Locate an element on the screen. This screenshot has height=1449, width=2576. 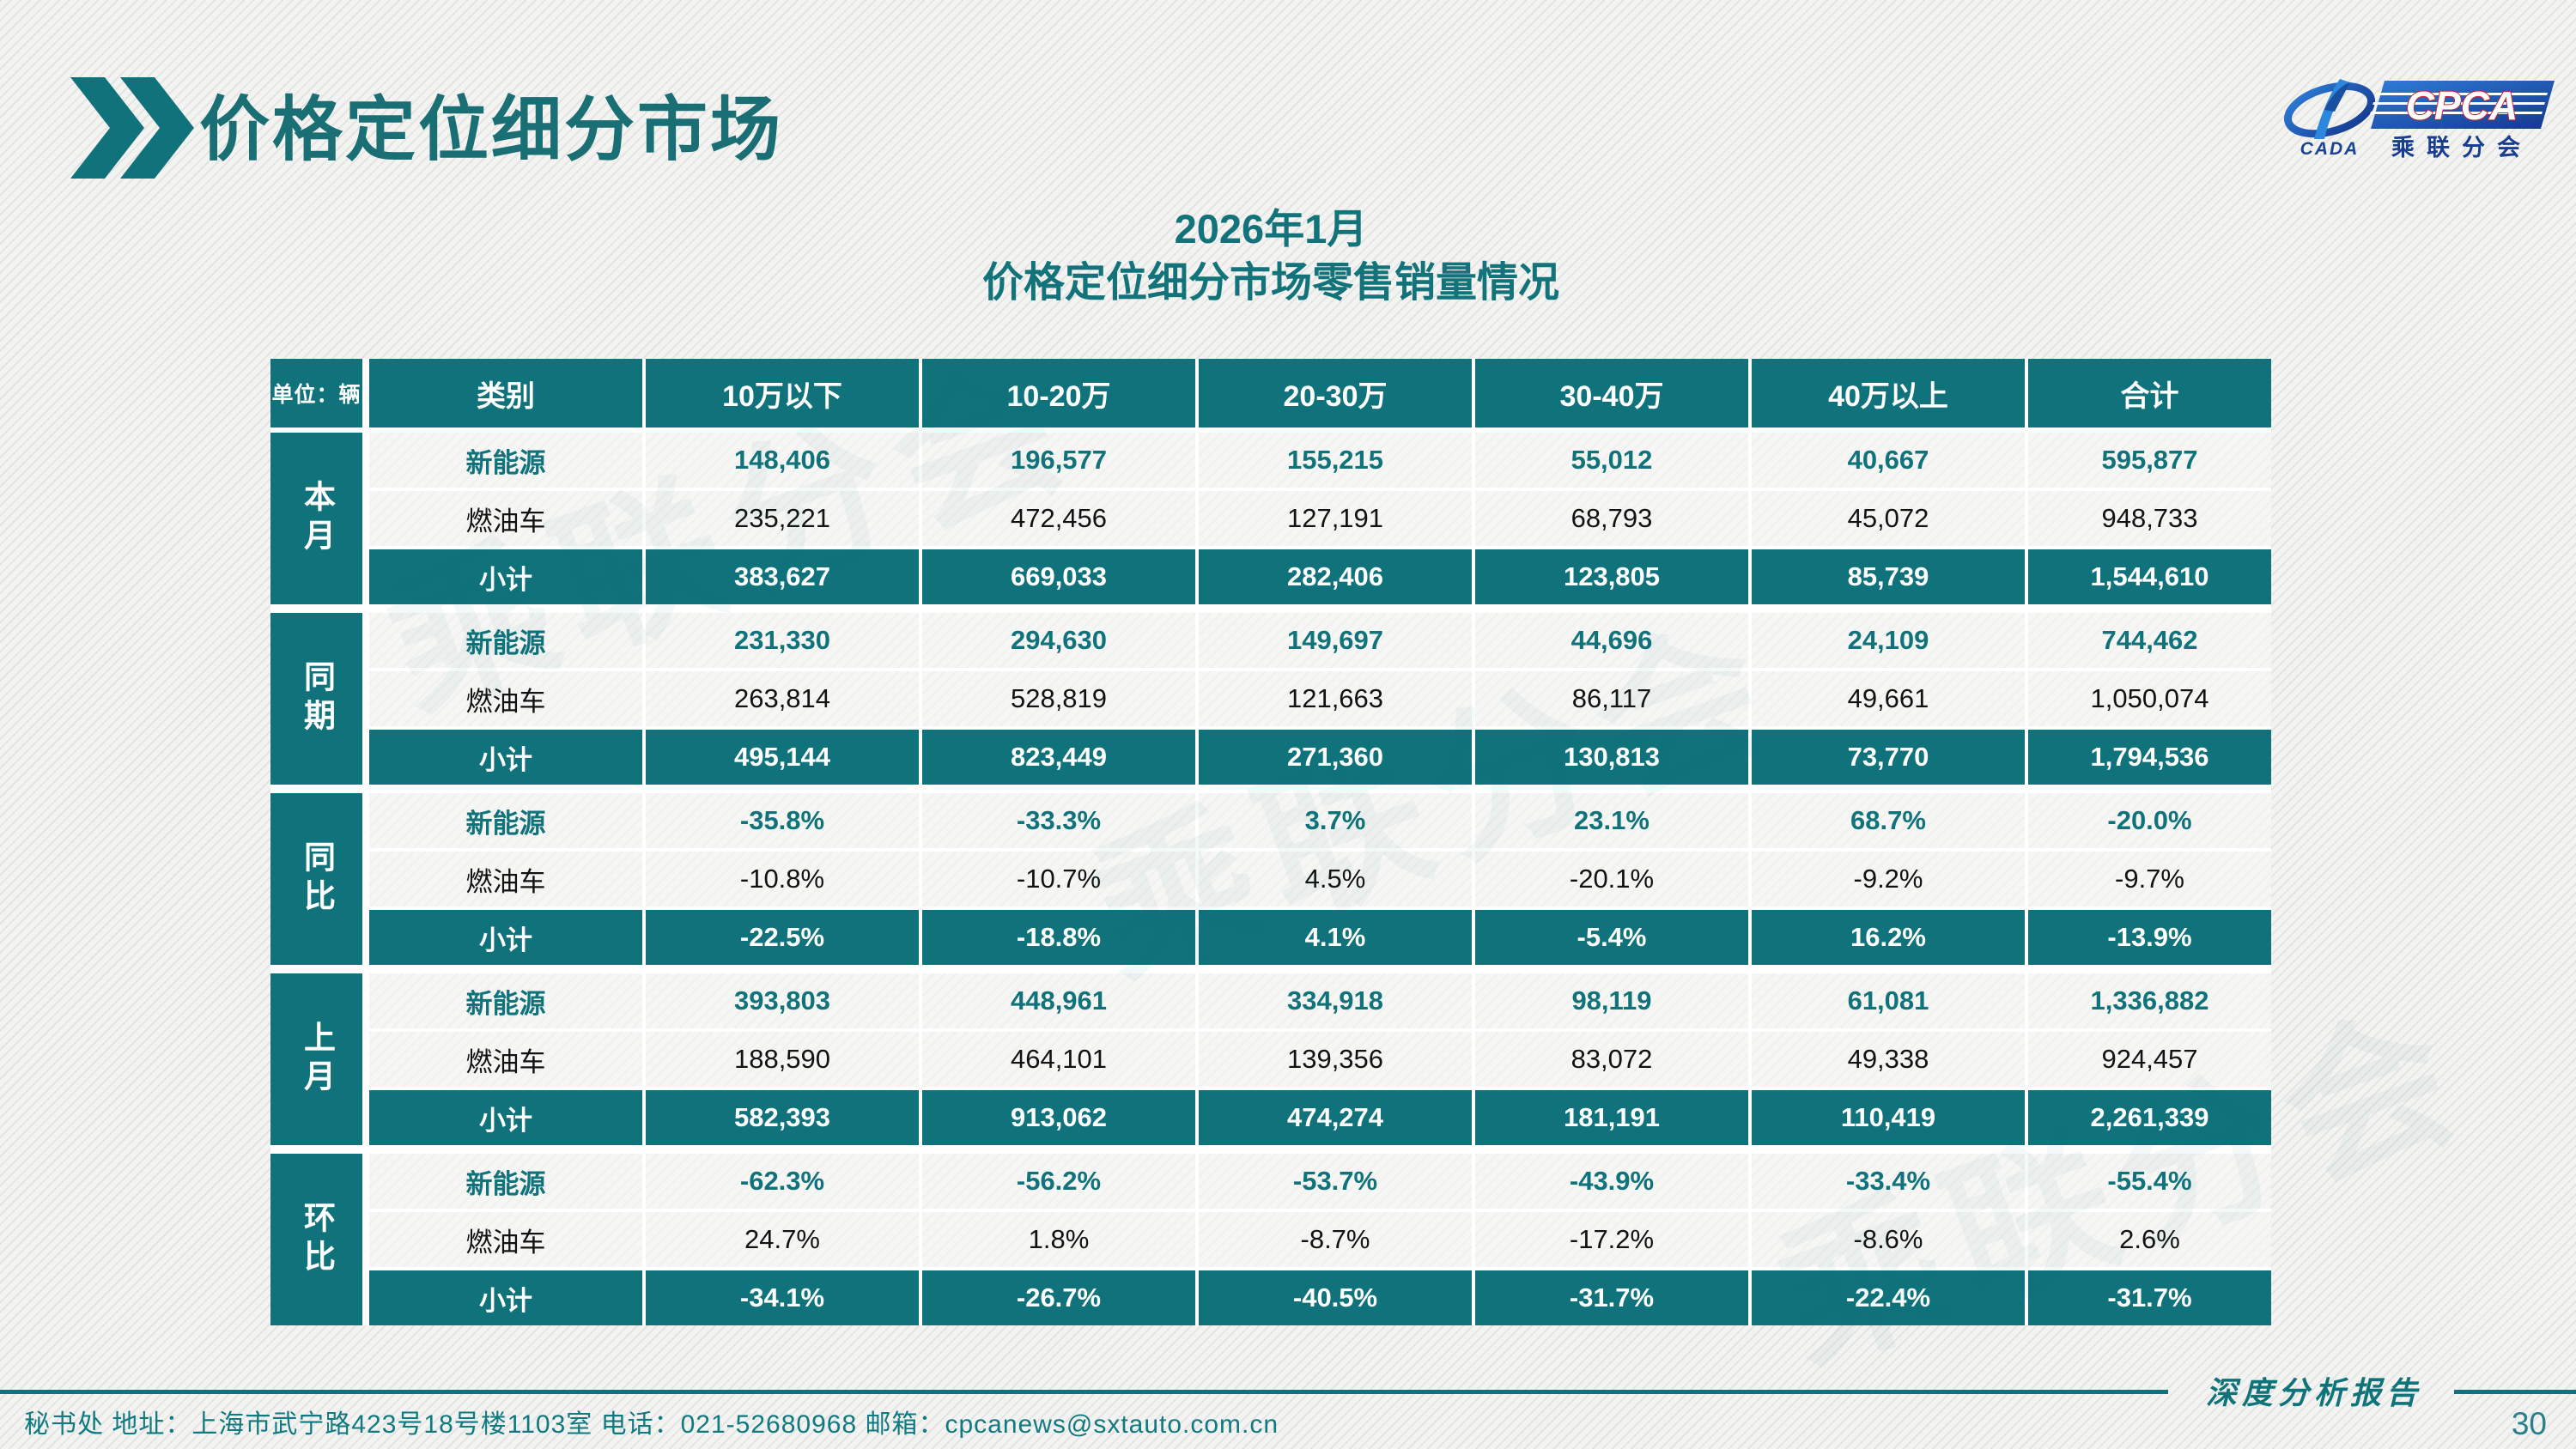
data-cell: 924,457 is located at coordinates (2149, 1059).